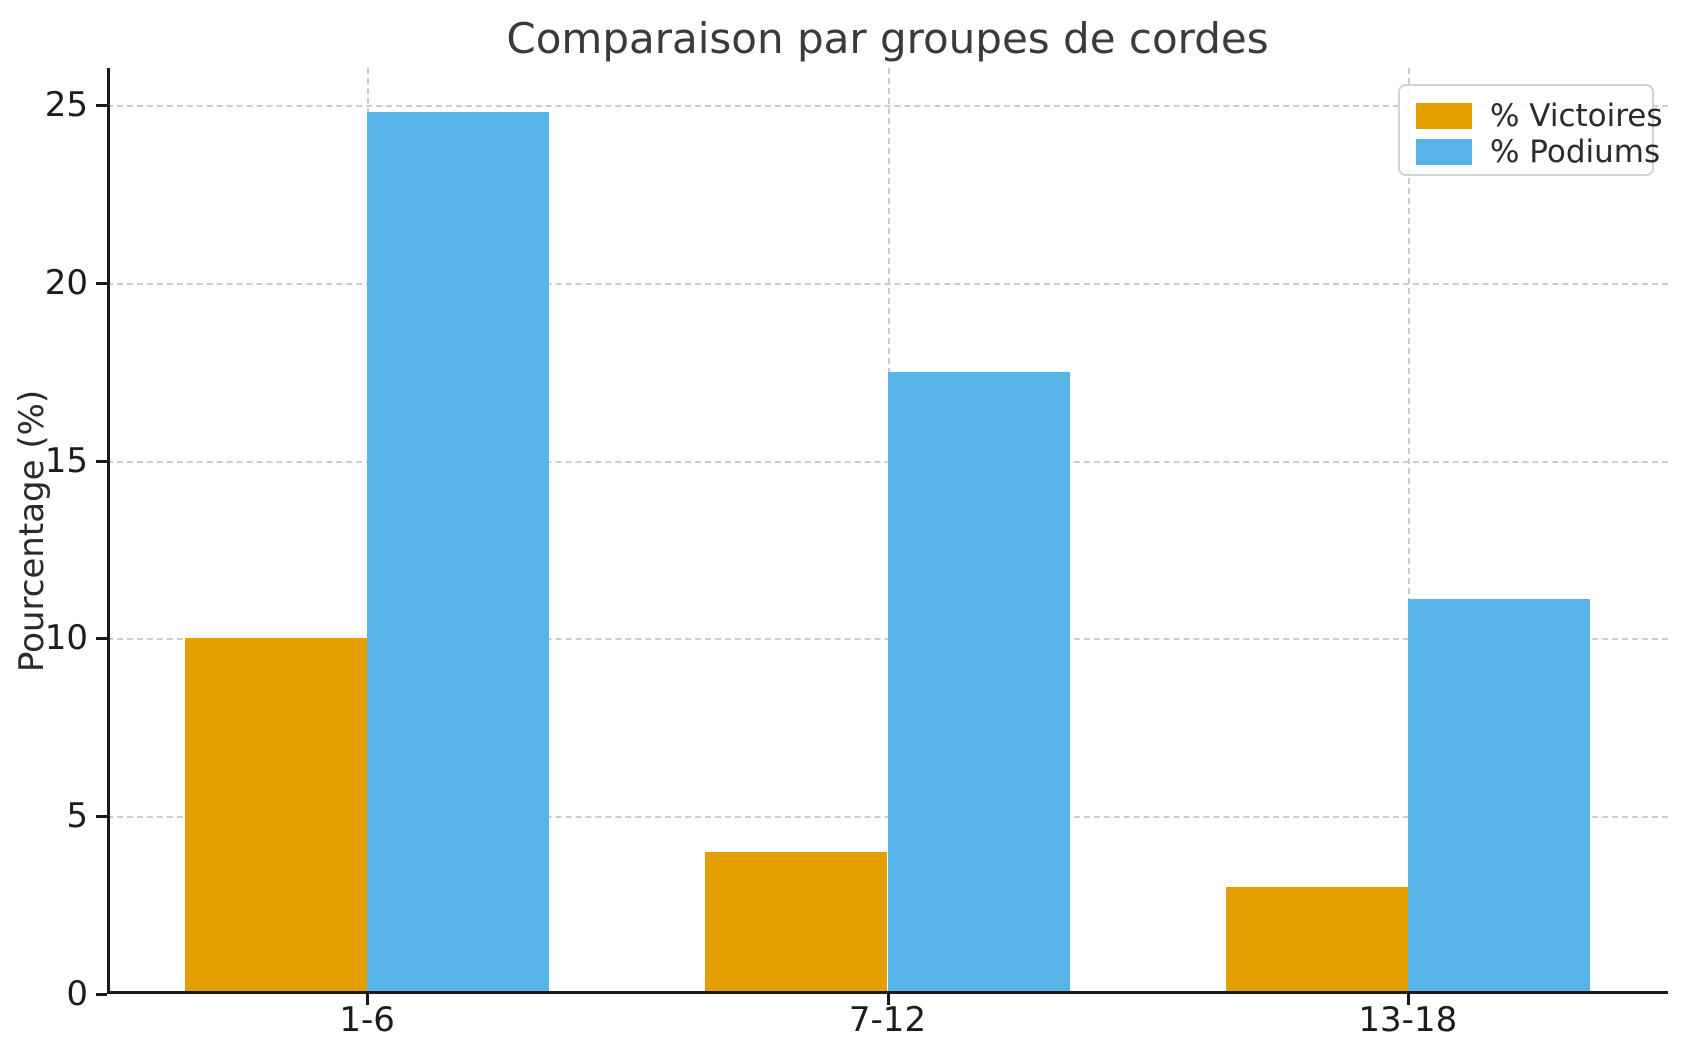 The height and width of the screenshot is (1057, 1686). What do you see at coordinates (1576, 116) in the screenshot?
I see `legend-label-victoires: % Victoires` at bounding box center [1576, 116].